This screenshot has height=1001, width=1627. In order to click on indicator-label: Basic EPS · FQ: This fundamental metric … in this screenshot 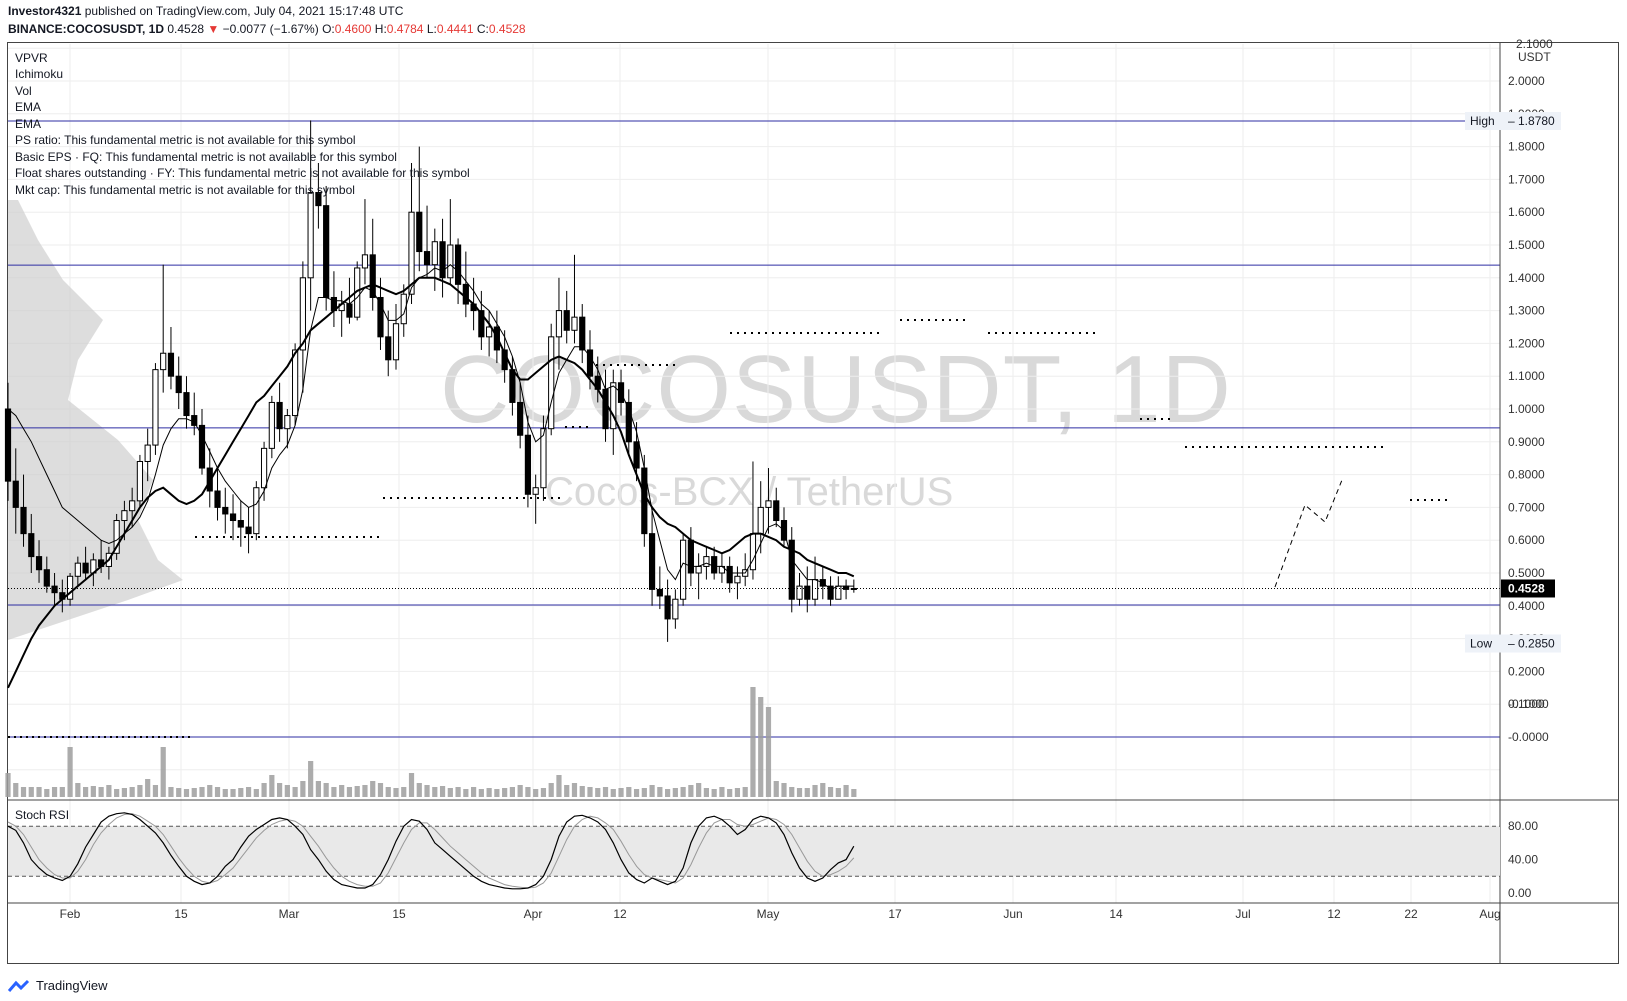, I will do `click(206, 157)`.